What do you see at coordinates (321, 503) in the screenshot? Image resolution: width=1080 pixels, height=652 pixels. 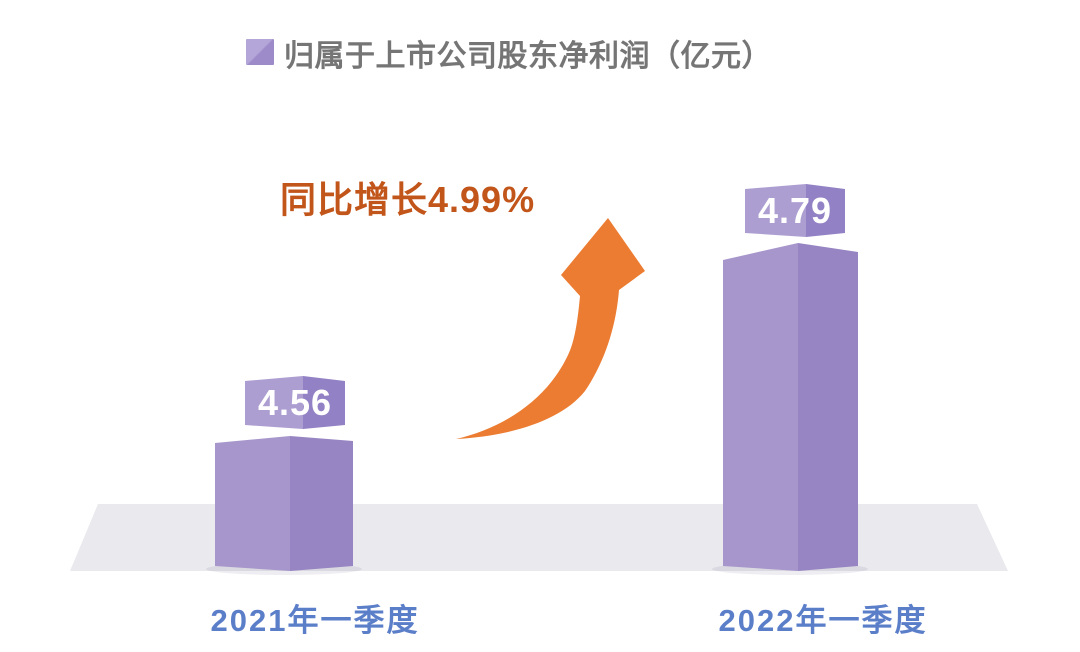 I see `bar-2021-right-face` at bounding box center [321, 503].